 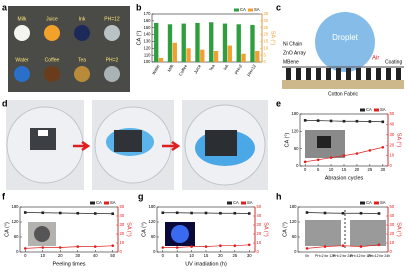 What do you see at coordinates (305, 169) in the screenshot?
I see `x-tick-label: 0` at bounding box center [305, 169].